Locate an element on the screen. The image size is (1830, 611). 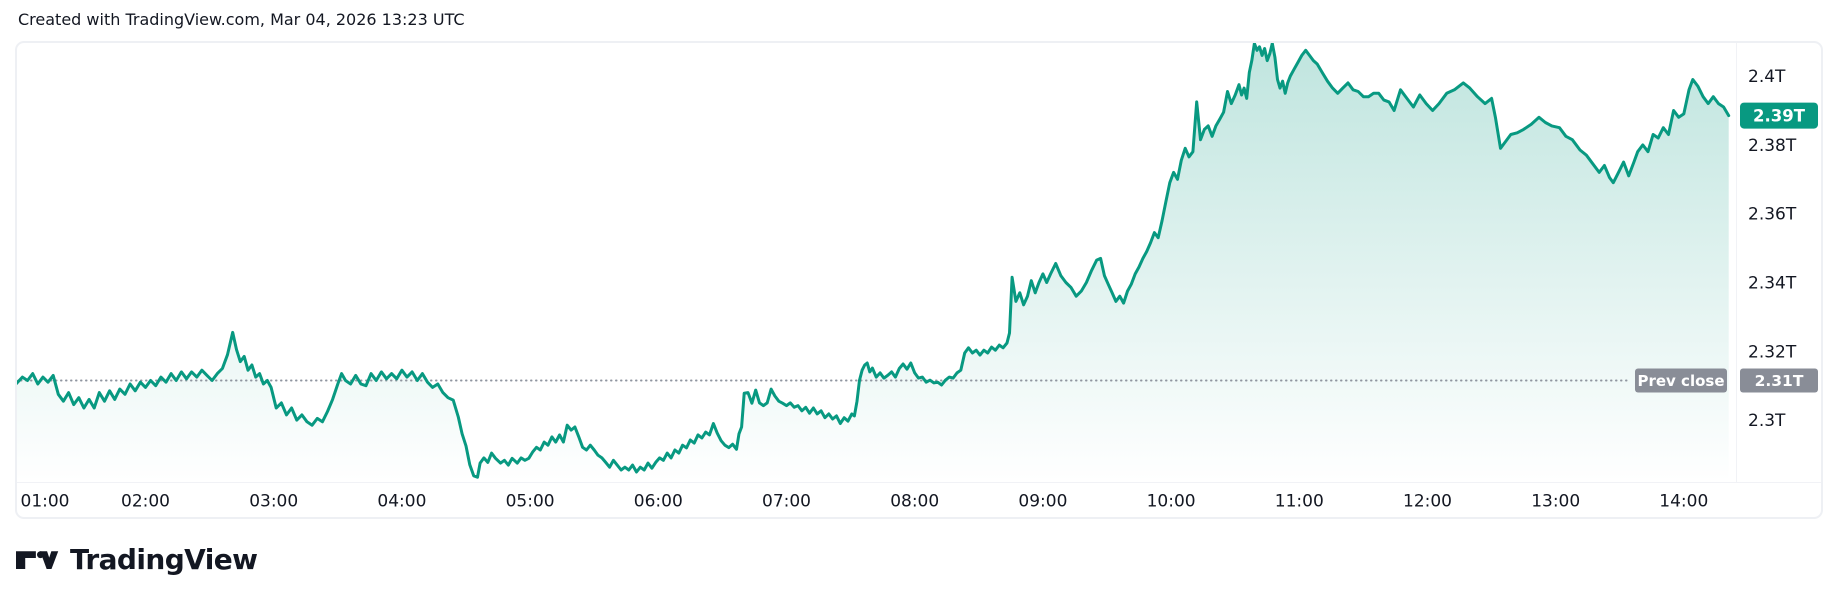
time-axis-label: 03:00 is located at coordinates (273, 502).